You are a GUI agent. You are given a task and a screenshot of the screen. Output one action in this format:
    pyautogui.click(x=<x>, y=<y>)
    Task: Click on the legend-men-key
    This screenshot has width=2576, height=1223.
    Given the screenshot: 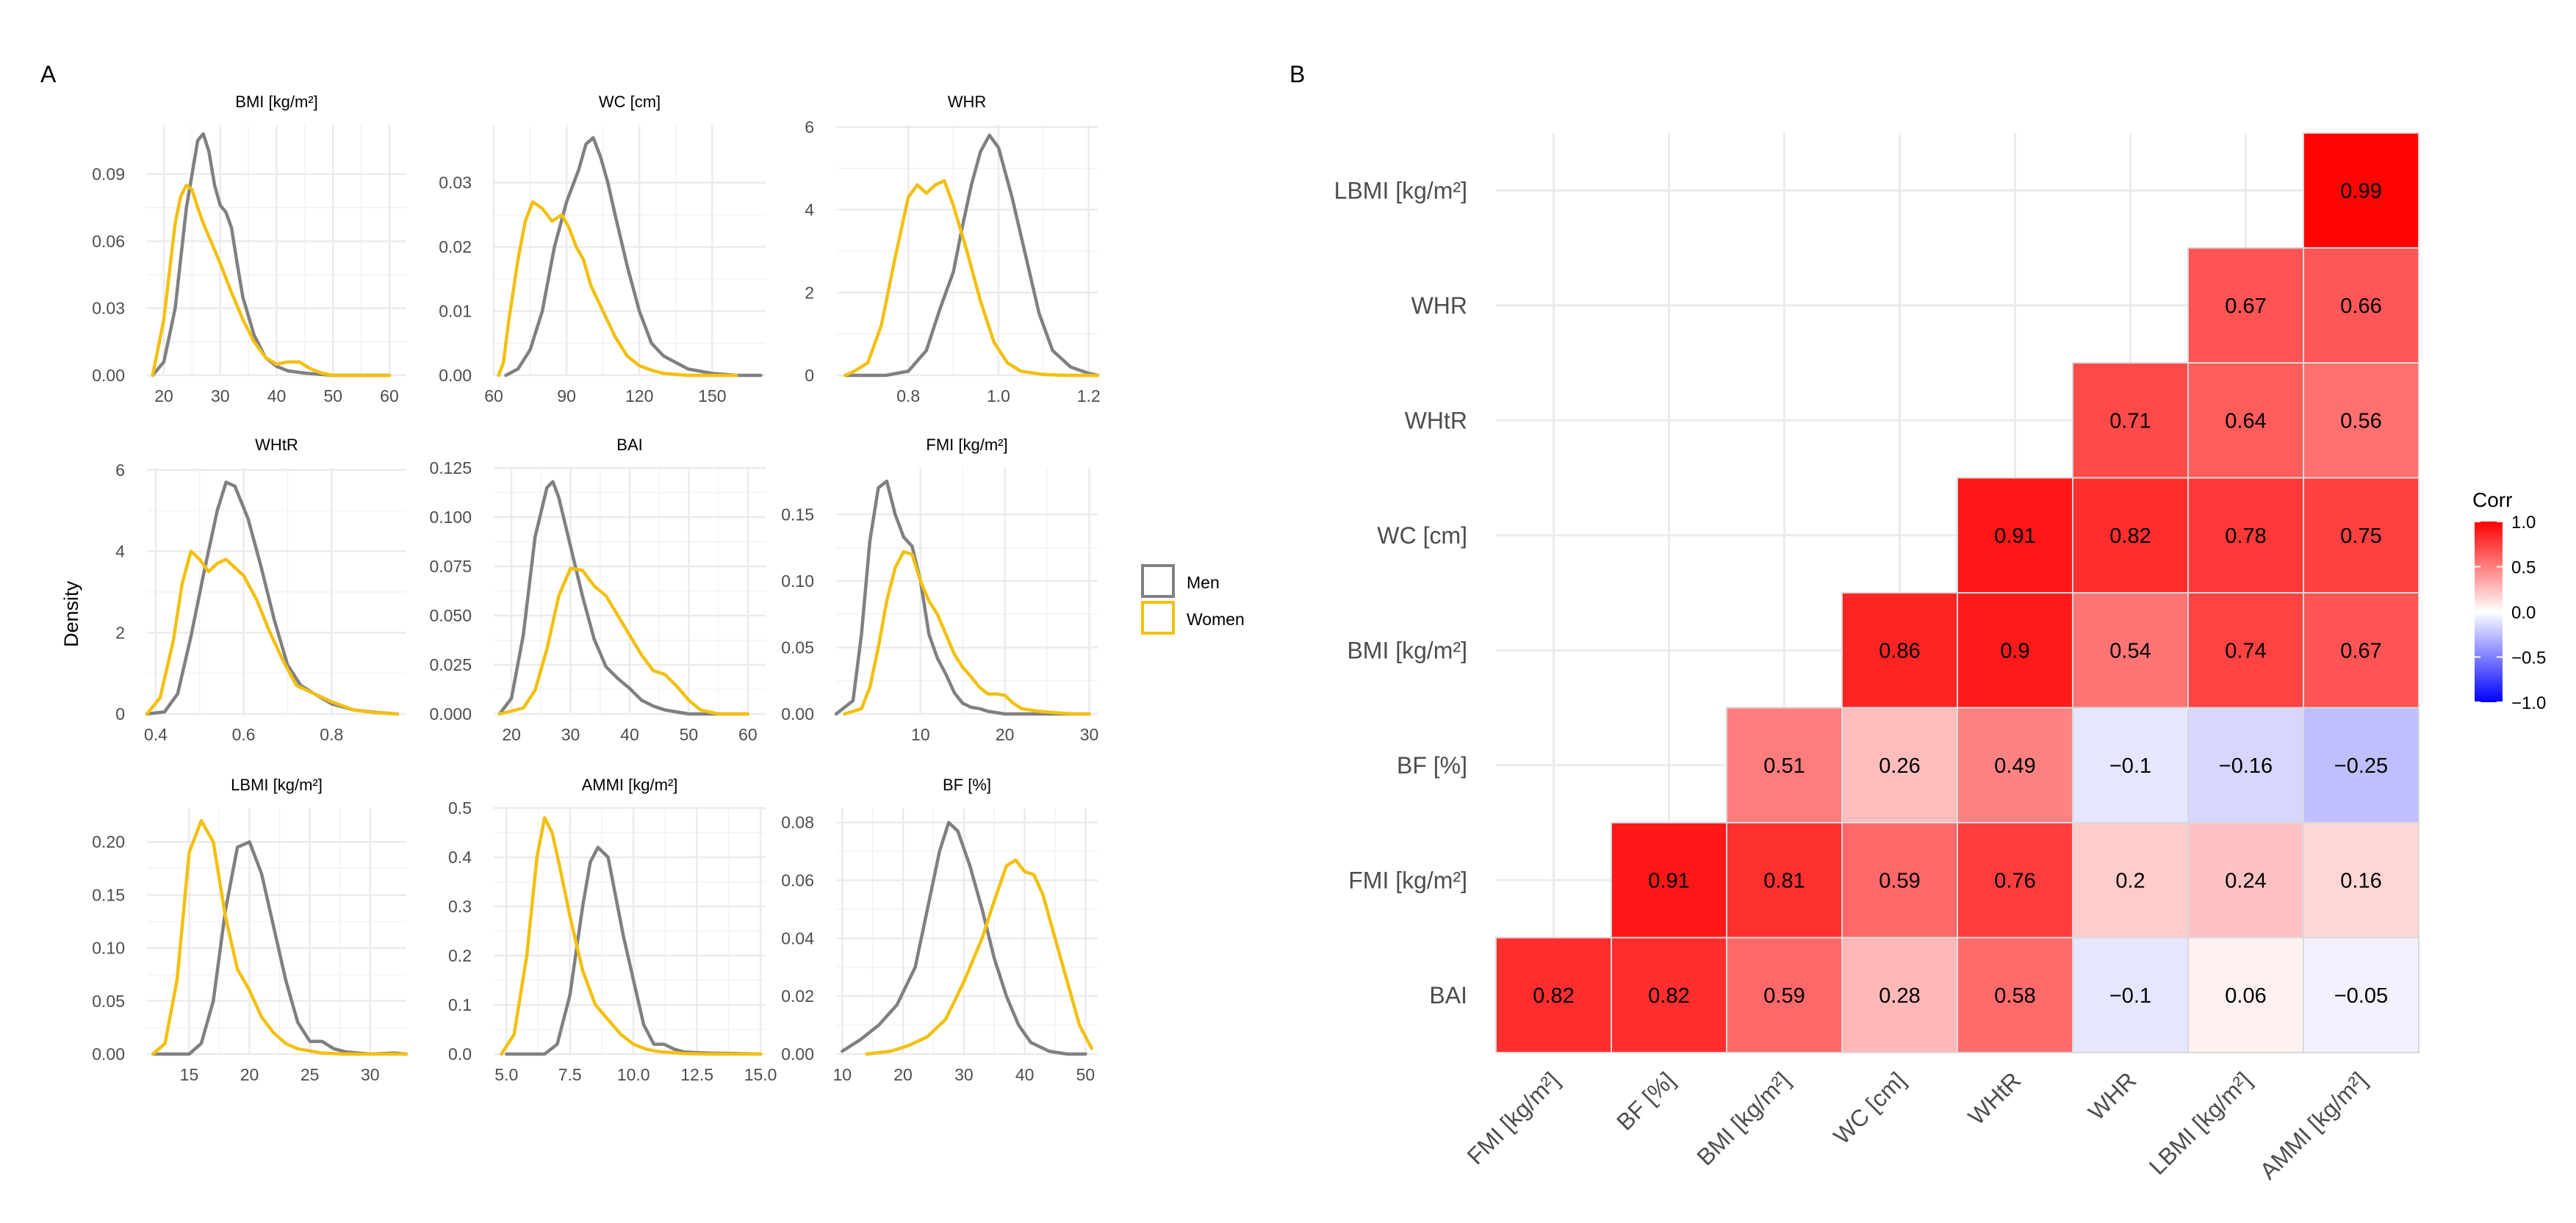 What is the action you would take?
    pyautogui.click(x=1158, y=581)
    